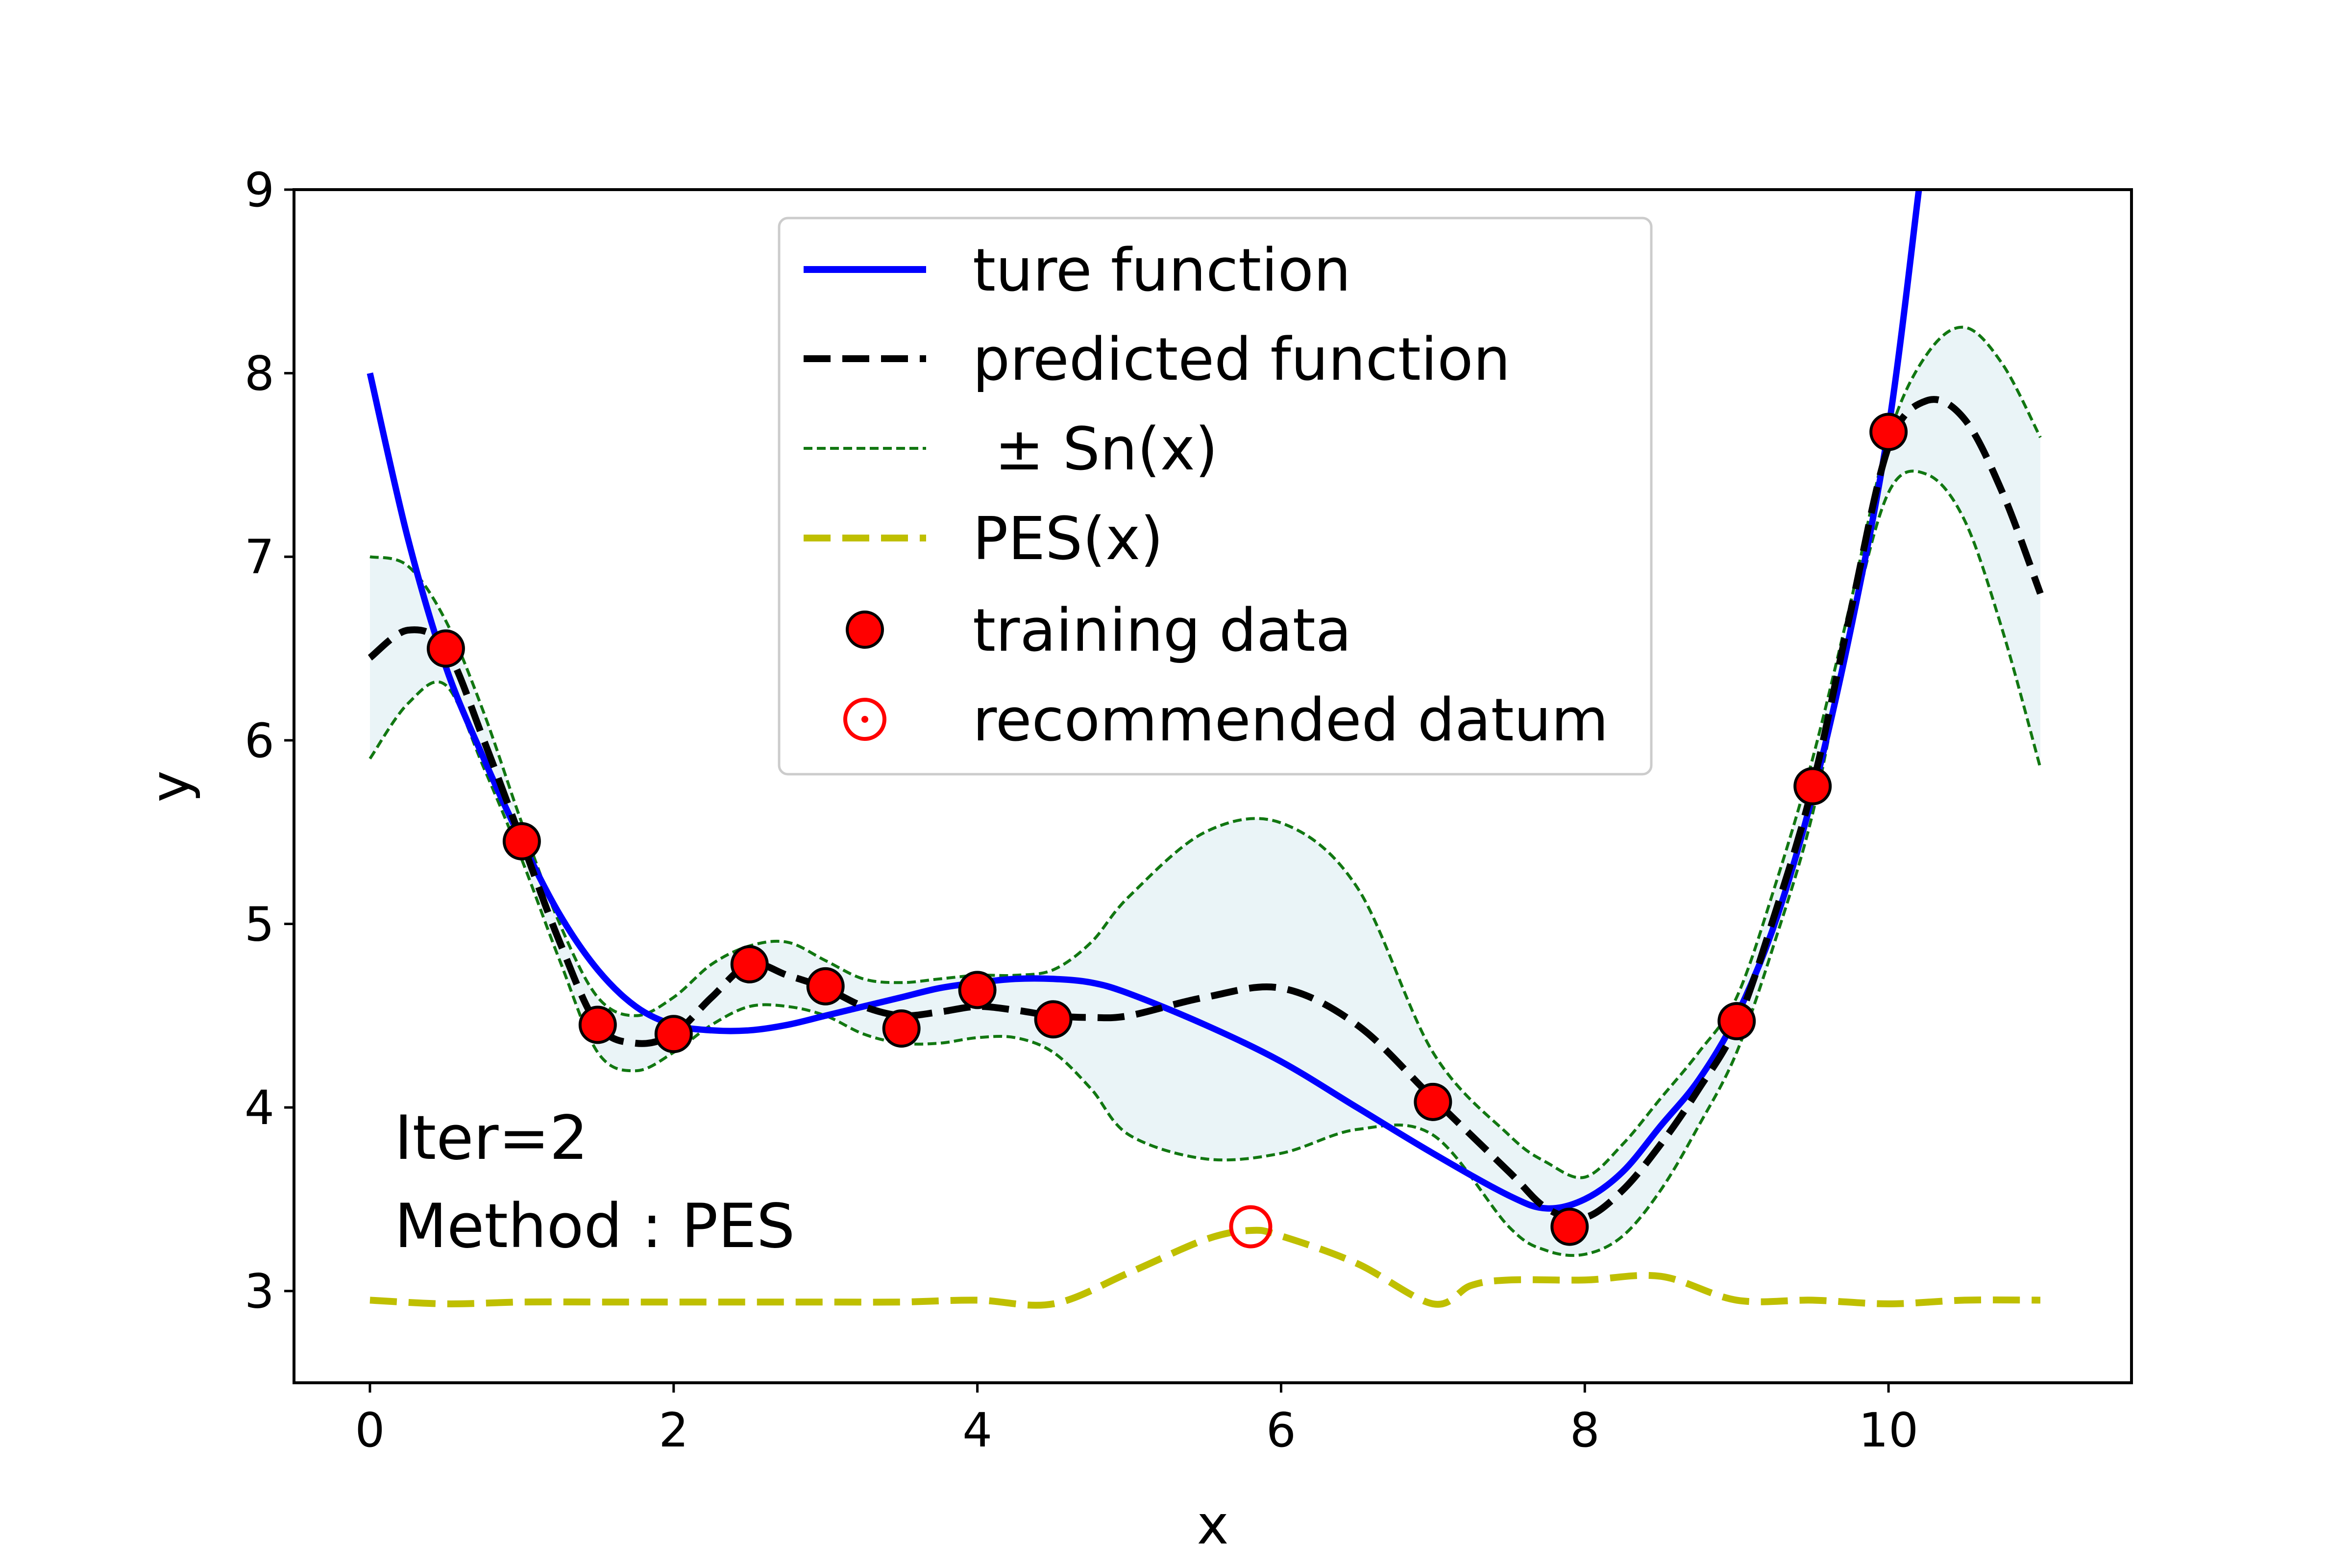 The image size is (2352, 1568). What do you see at coordinates (1291, 720) in the screenshot?
I see `legend-label-recommended-datum: recommended datum` at bounding box center [1291, 720].